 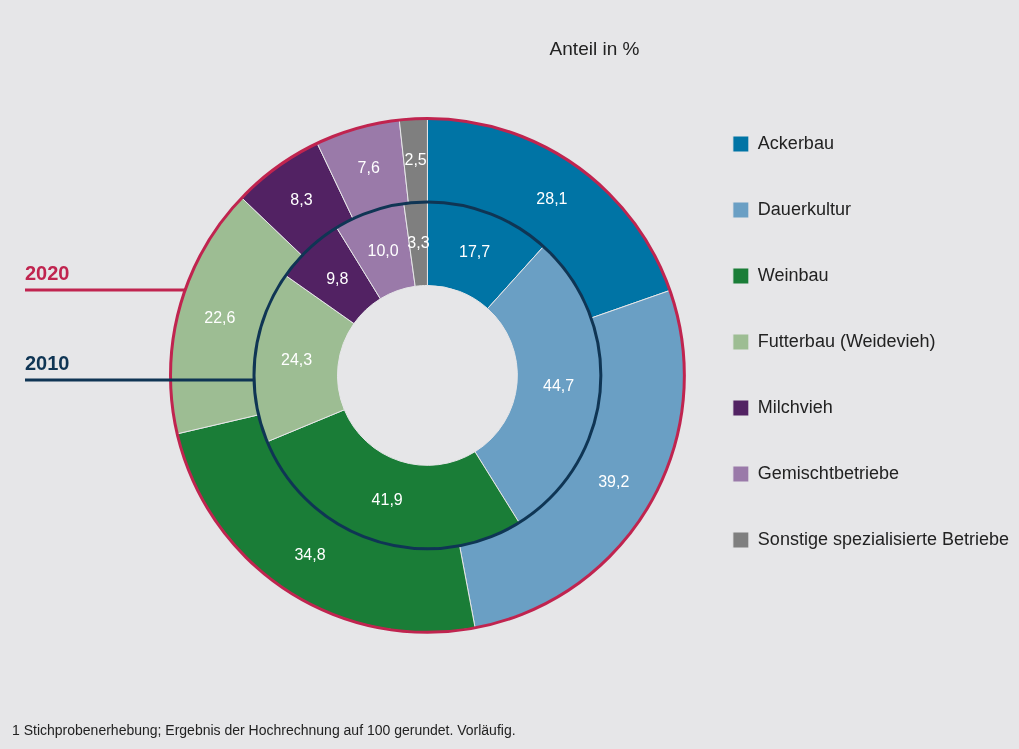 I want to click on legend-label: Weinbau, so click(x=793, y=274).